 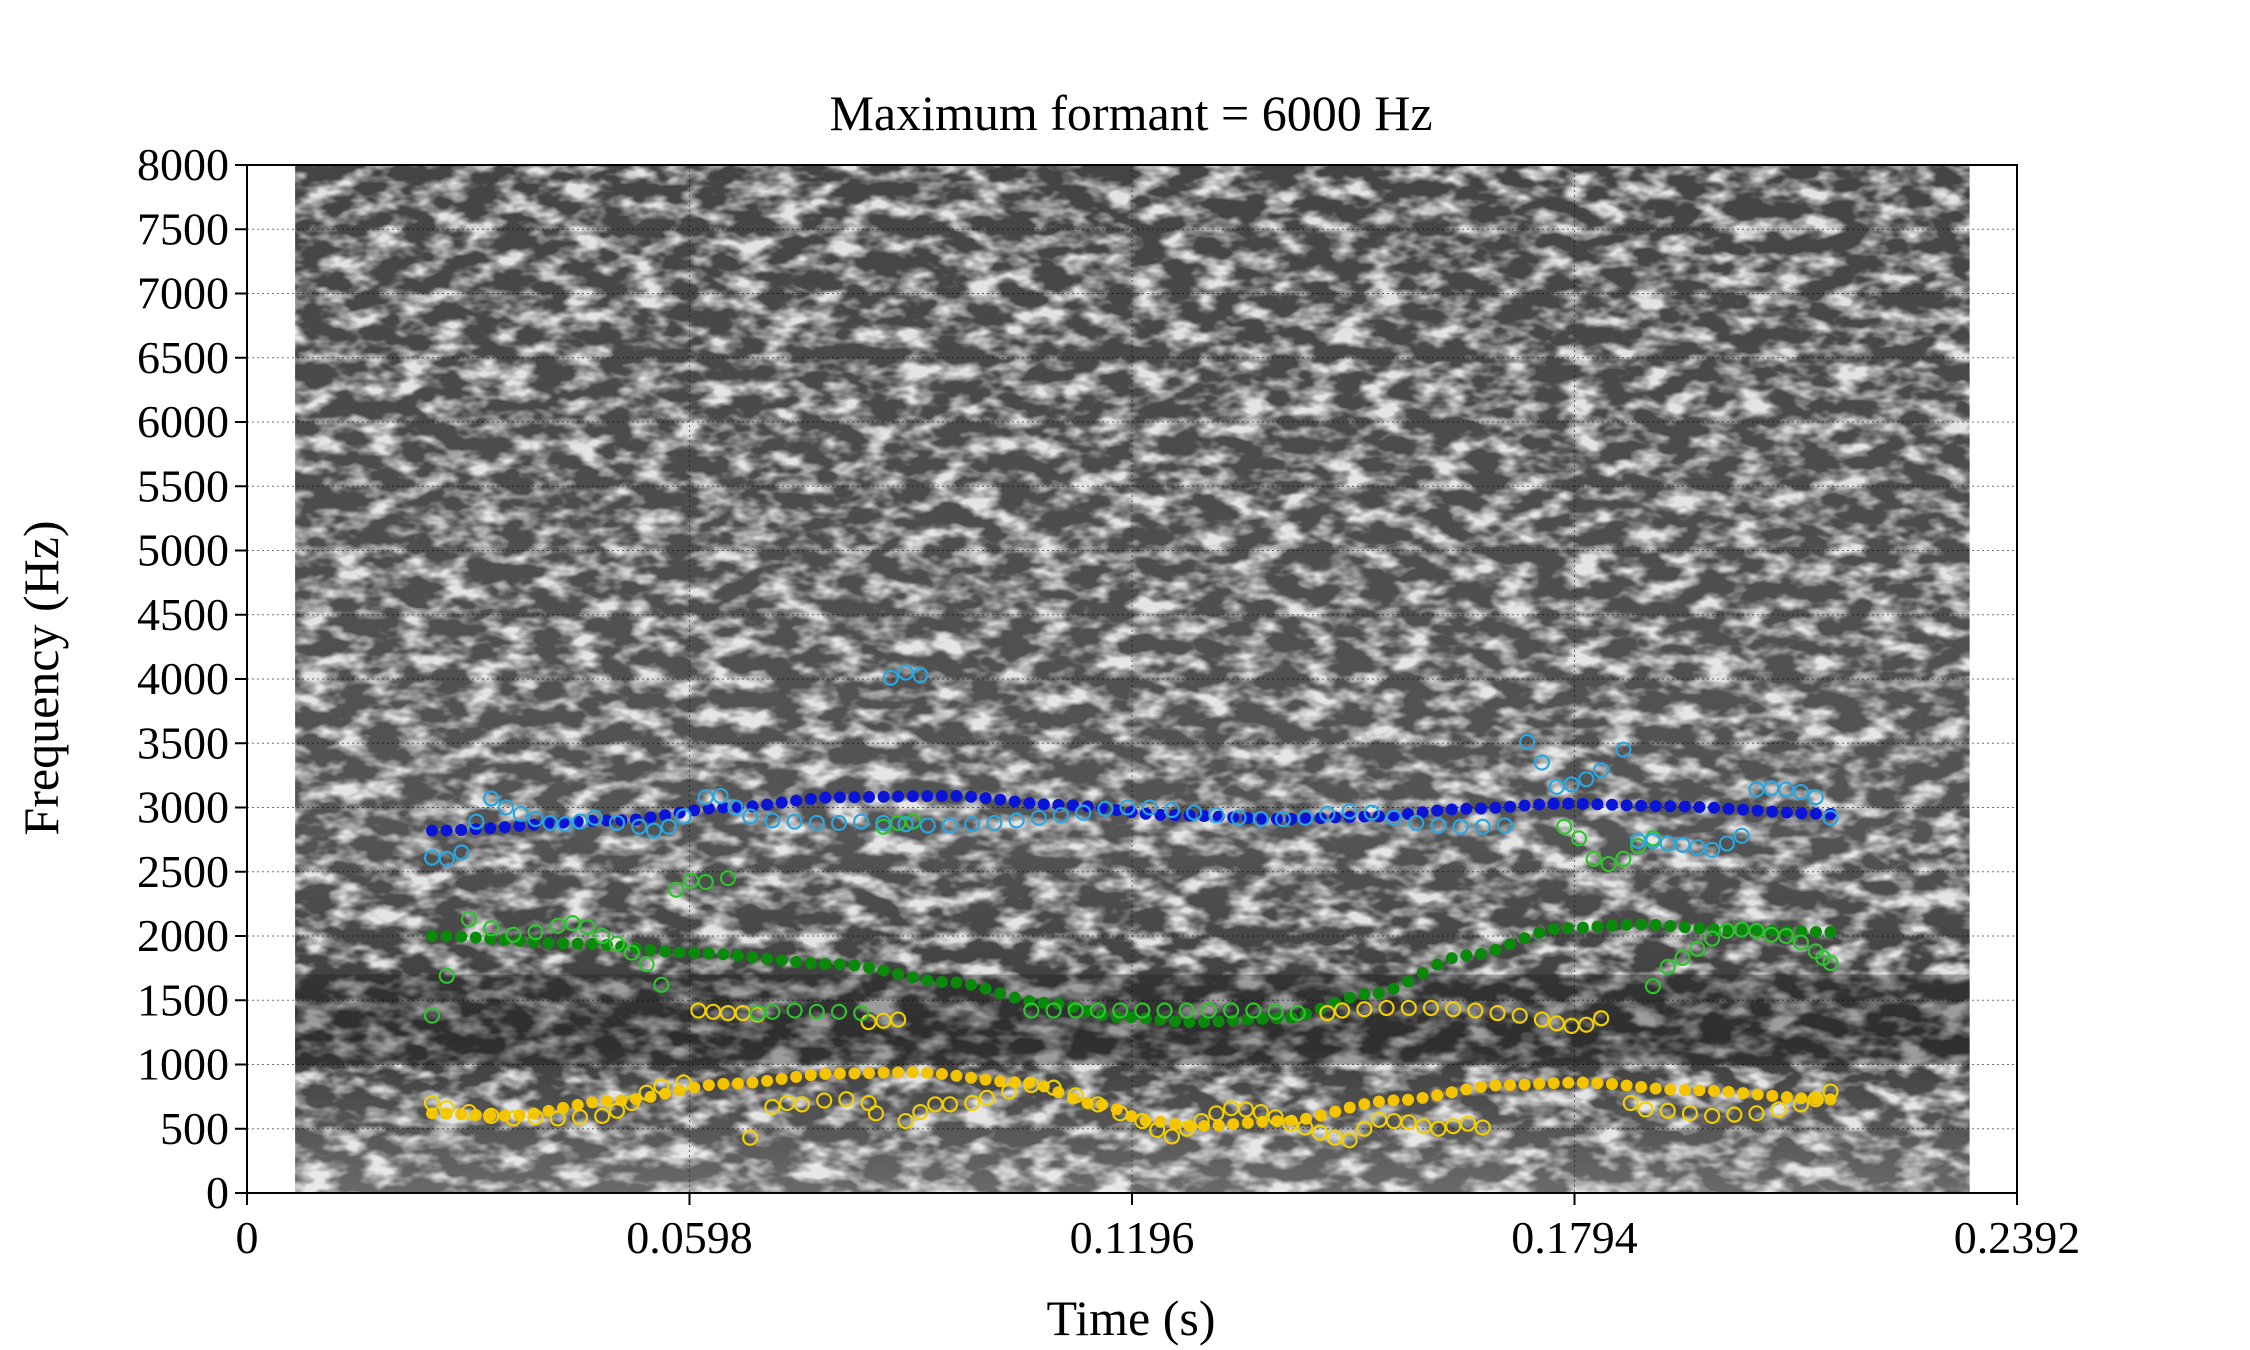 What do you see at coordinates (1158, 1228) in the screenshot?
I see `x-axis: 0 0.0598 0.1196 0.1794 0.2392` at bounding box center [1158, 1228].